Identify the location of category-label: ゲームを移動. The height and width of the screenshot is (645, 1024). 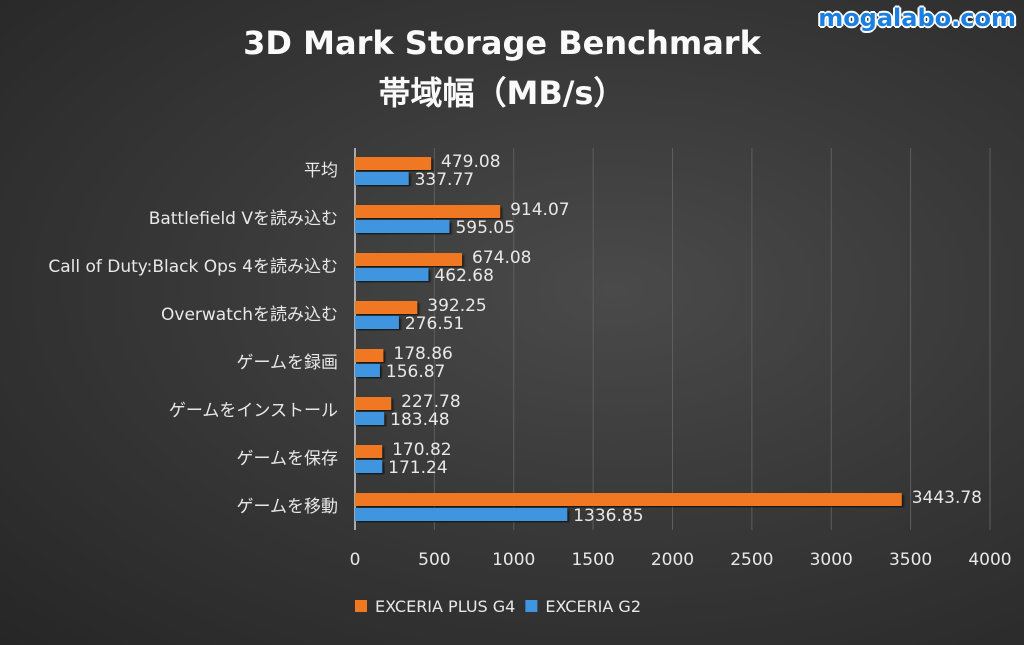
(288, 507).